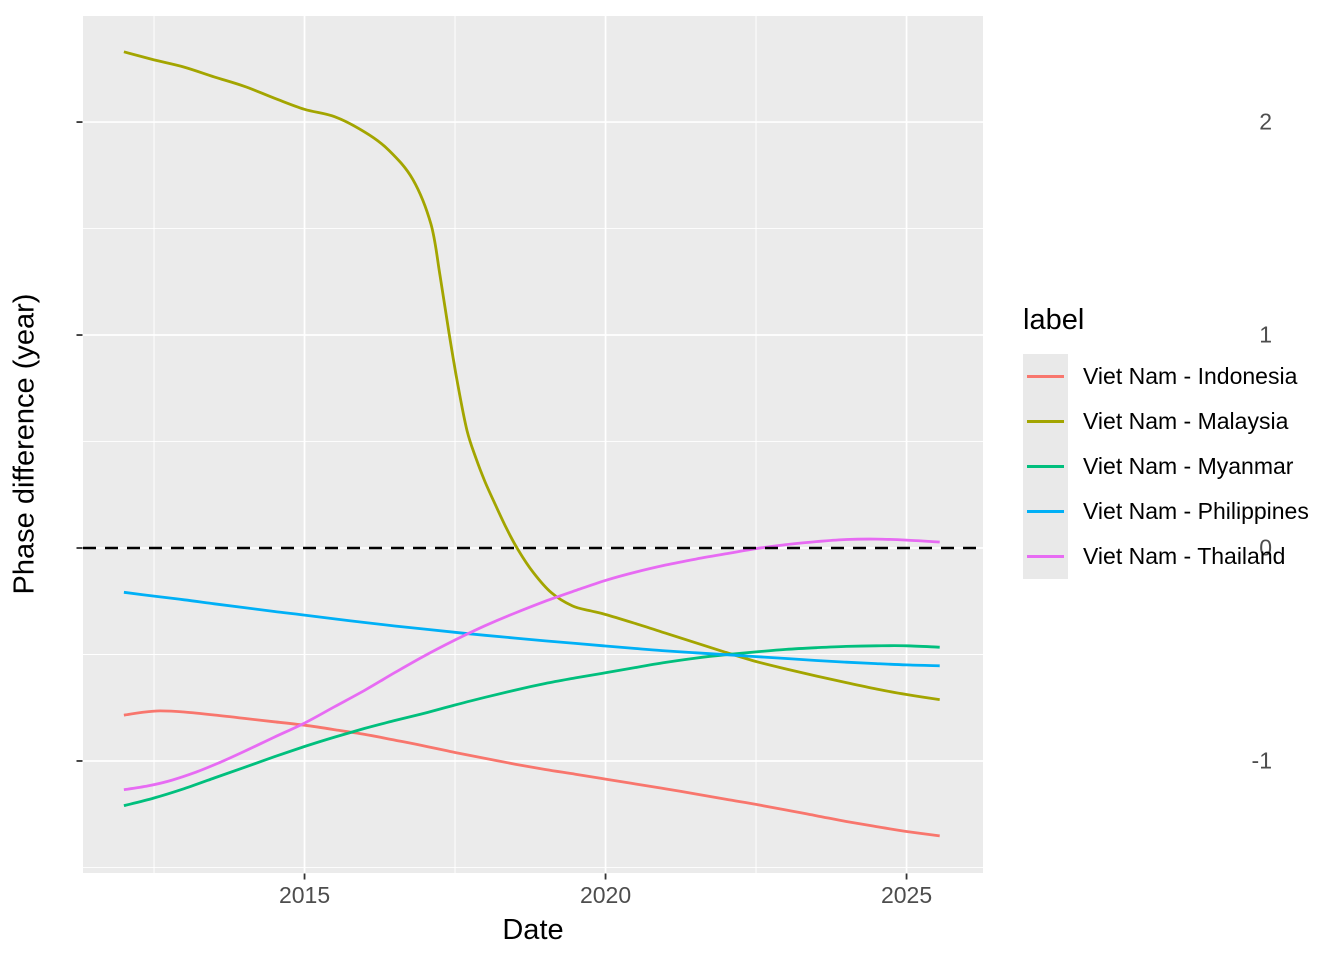 The image size is (1344, 960). I want to click on legend-label-viet-nam-malaysia: Viet Nam - Malaysia, so click(1186, 421).